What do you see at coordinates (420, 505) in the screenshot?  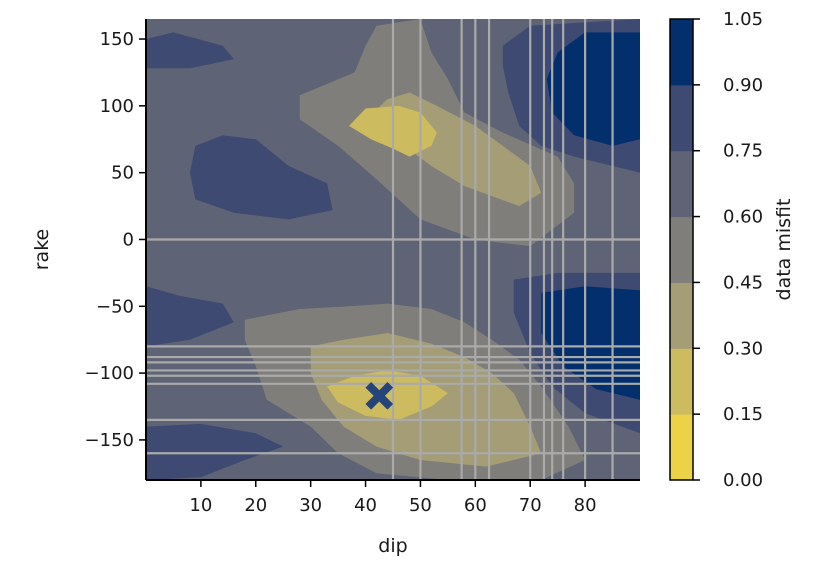 I see `x-tick-label: 50` at bounding box center [420, 505].